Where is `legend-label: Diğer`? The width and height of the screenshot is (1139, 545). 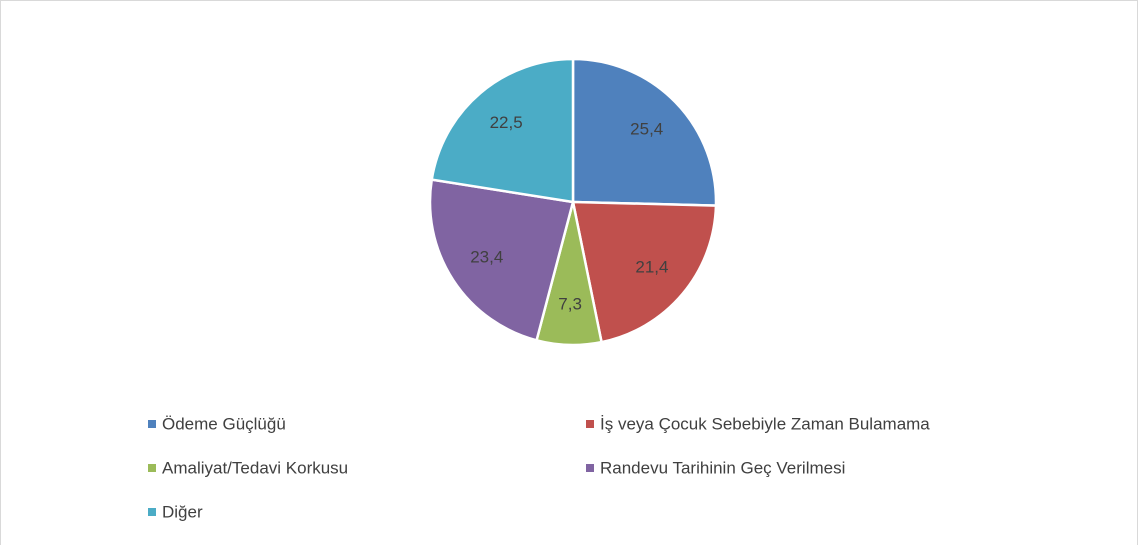 legend-label: Diğer is located at coordinates (182, 511).